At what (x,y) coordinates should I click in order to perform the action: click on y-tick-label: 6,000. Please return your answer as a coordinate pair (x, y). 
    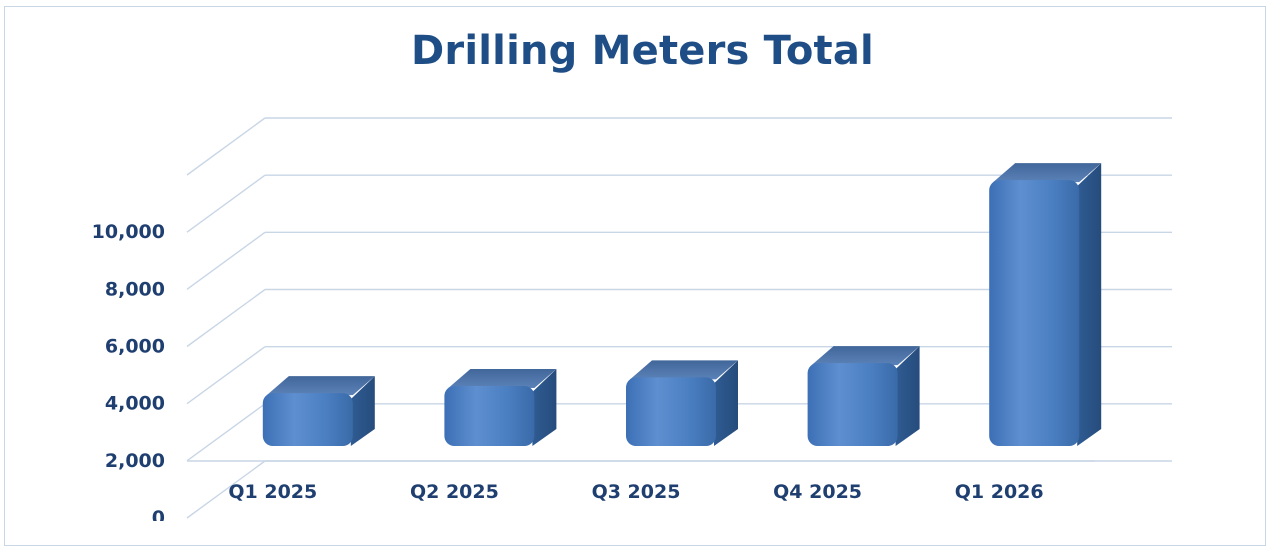
    Looking at the image, I should click on (135, 347).